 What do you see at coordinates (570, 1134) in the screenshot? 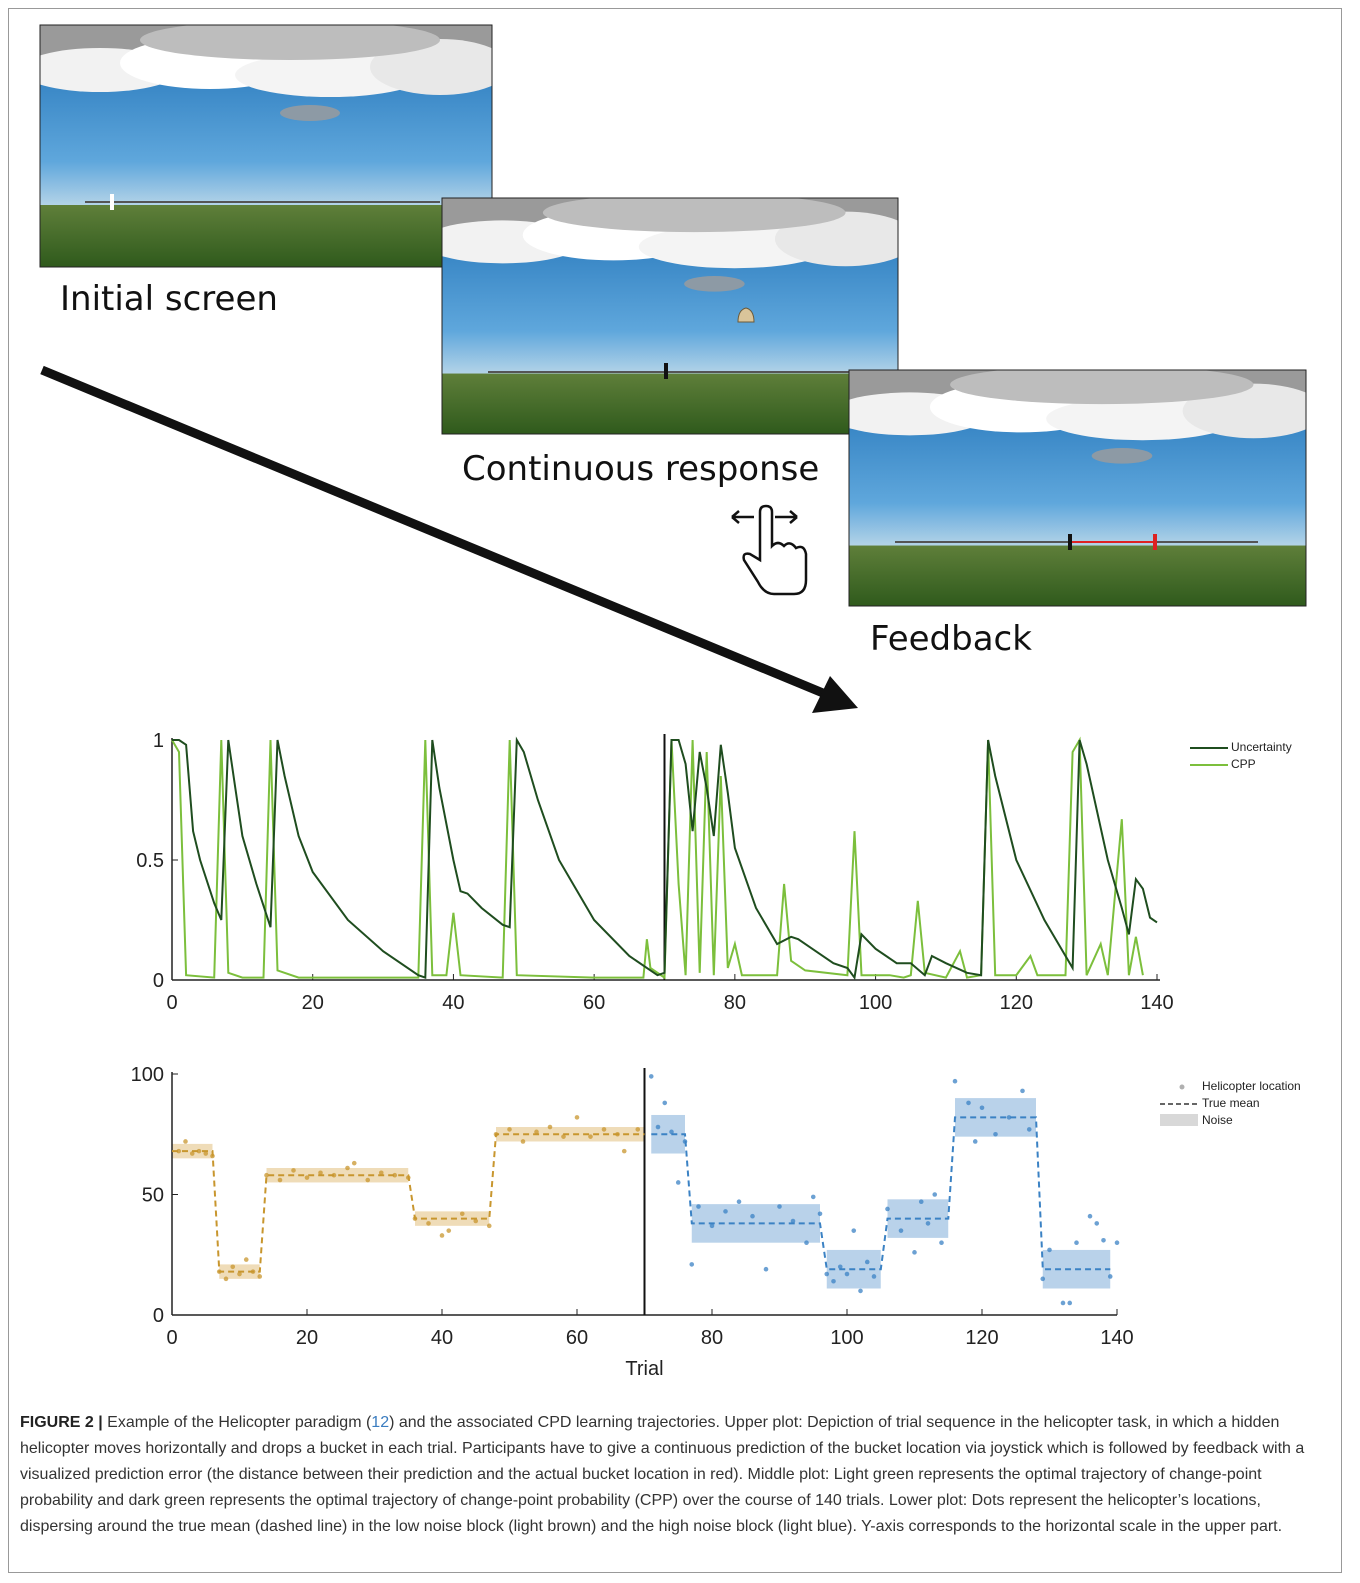
I see `noise-band` at bounding box center [570, 1134].